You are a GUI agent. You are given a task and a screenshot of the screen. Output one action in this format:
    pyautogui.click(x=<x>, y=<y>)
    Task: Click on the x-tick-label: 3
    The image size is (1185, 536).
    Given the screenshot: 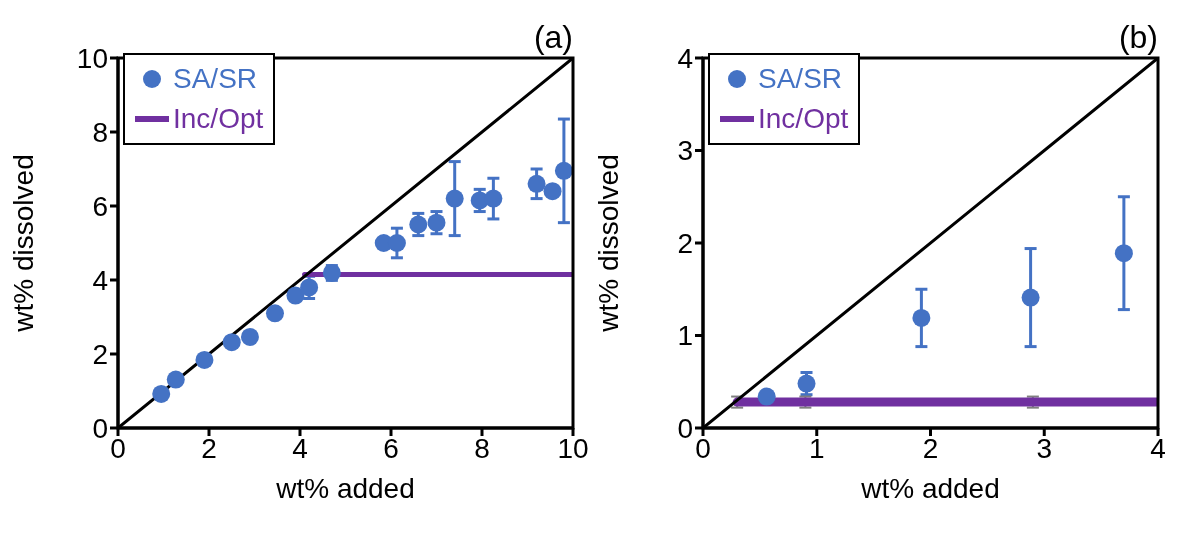 What is the action you would take?
    pyautogui.click(x=1044, y=448)
    